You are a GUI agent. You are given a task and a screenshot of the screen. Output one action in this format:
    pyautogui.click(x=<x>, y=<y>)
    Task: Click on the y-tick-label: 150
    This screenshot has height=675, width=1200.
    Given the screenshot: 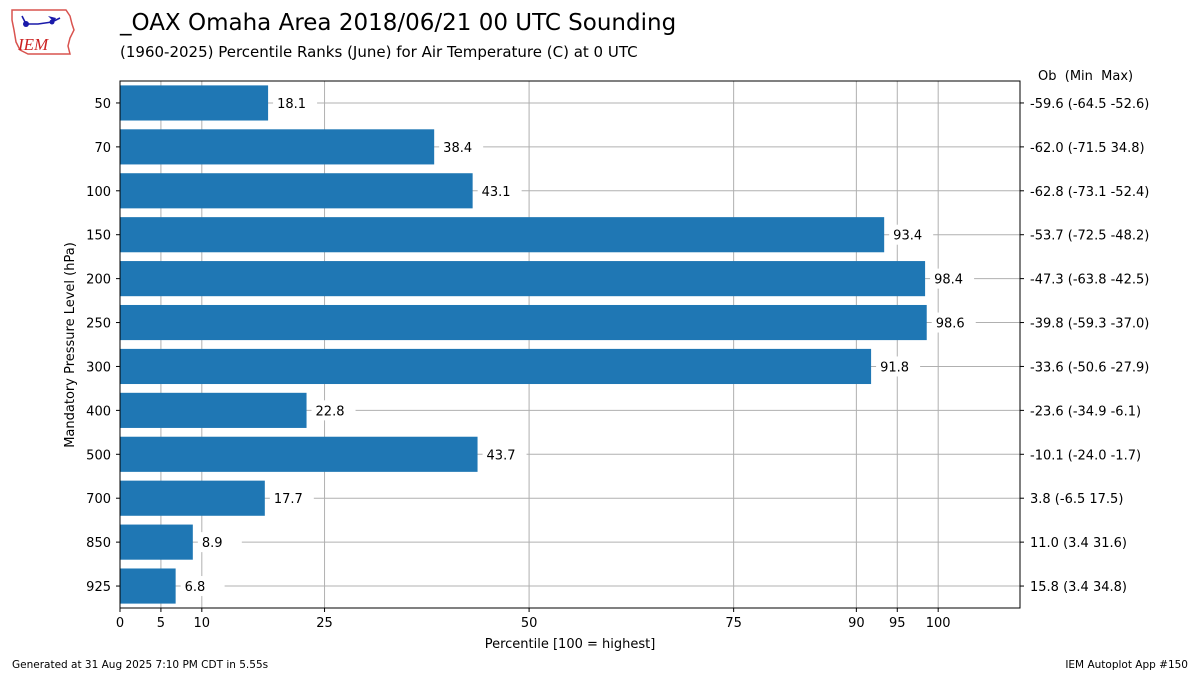 What is the action you would take?
    pyautogui.click(x=98, y=236)
    